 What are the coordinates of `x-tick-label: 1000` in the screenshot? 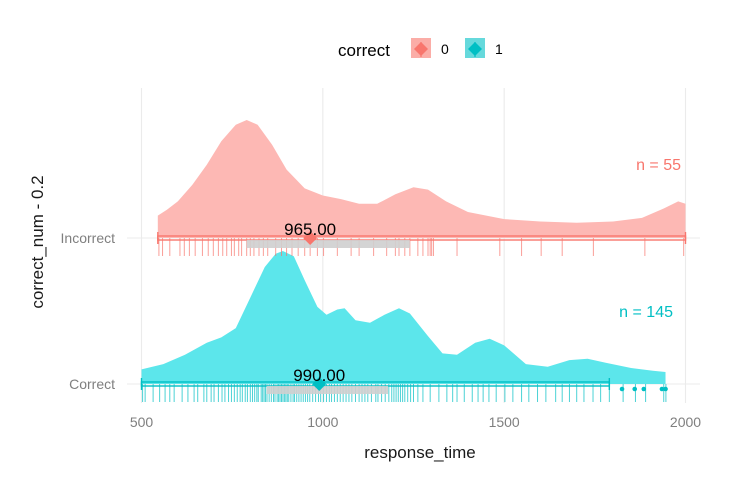 It's located at (322, 422).